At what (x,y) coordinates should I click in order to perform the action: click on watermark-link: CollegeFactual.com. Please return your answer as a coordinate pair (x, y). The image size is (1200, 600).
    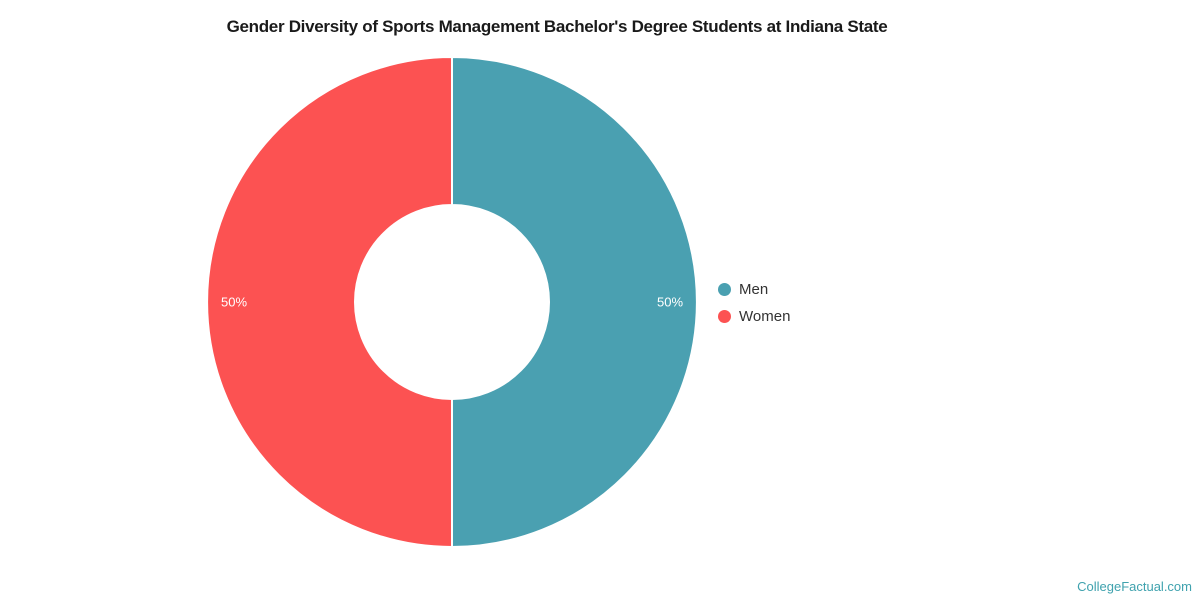
    Looking at the image, I should click on (1134, 586).